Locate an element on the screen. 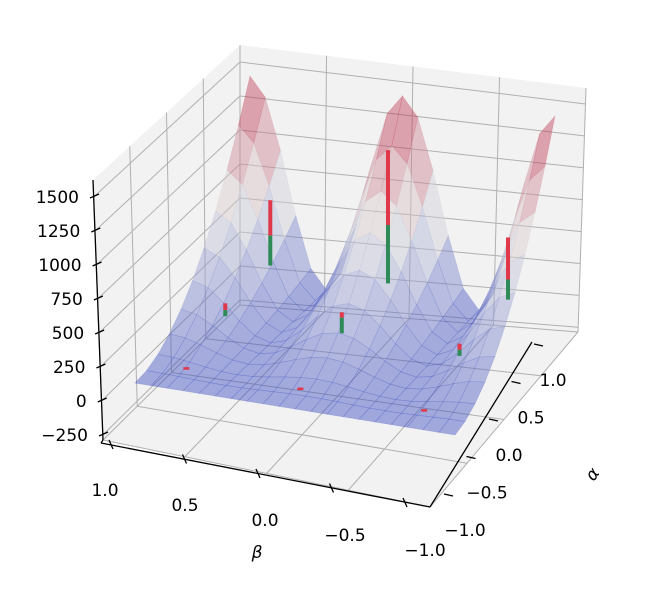  alpha-grid-line-left is located at coordinates (169, 242).